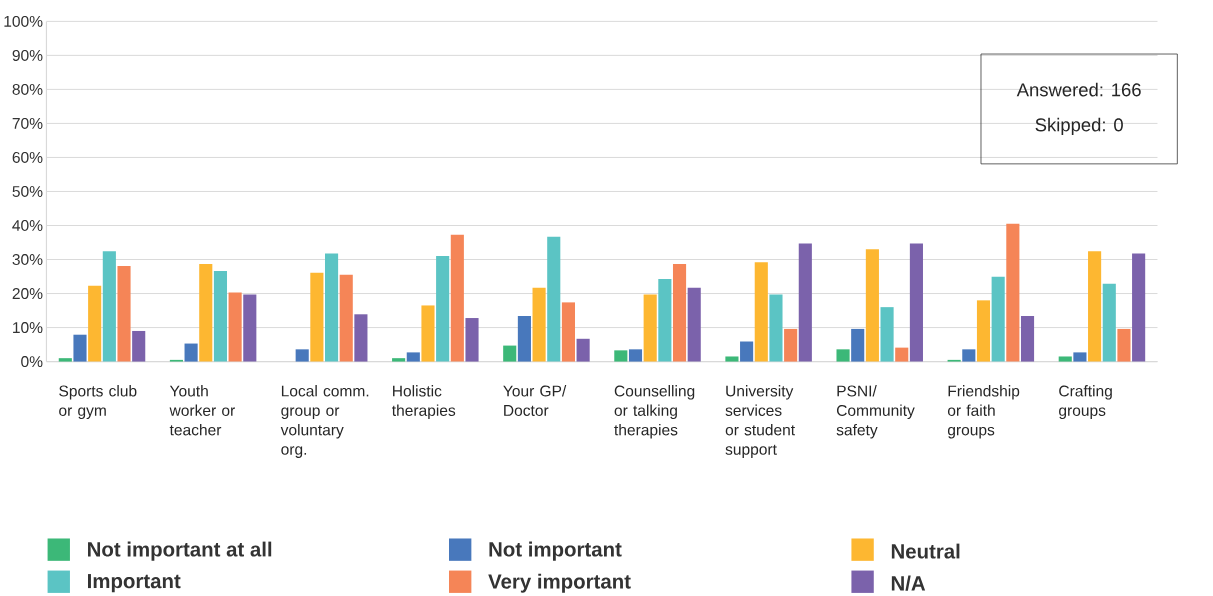 The image size is (1213, 596). What do you see at coordinates (27, 260) in the screenshot?
I see `y-tick-label: 30%` at bounding box center [27, 260].